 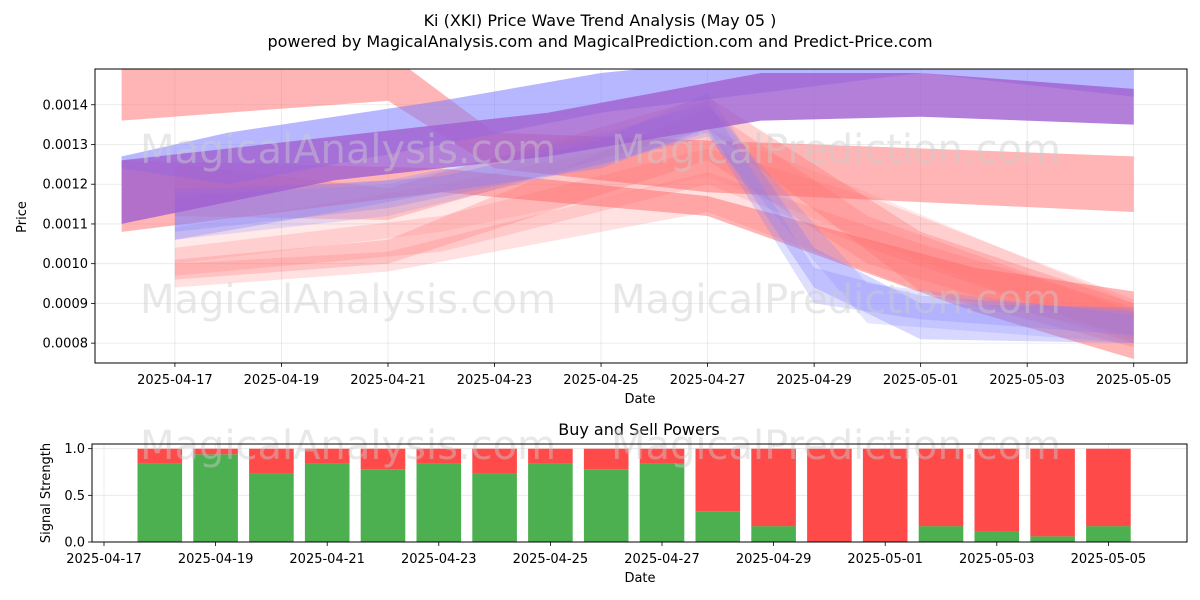 I want to click on price-x-tick-label: 2025-04-27, so click(x=708, y=380).